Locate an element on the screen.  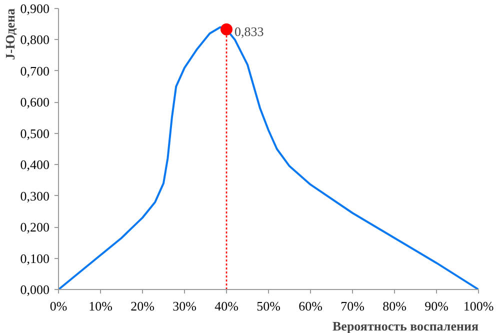
y-tick-label: 0,600 is located at coordinates (35, 102).